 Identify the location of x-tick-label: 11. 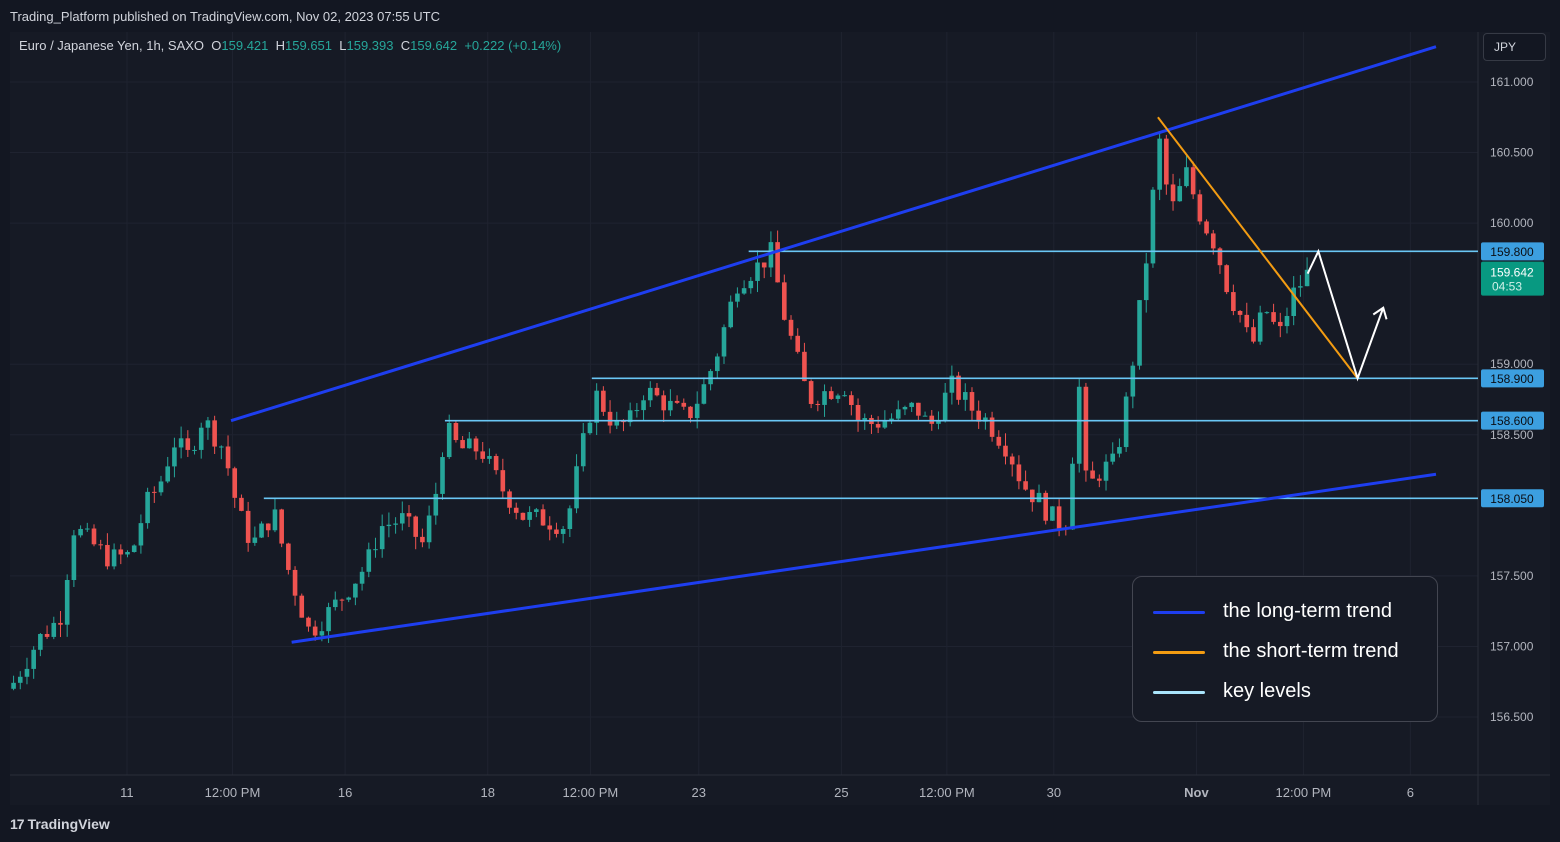
(127, 792).